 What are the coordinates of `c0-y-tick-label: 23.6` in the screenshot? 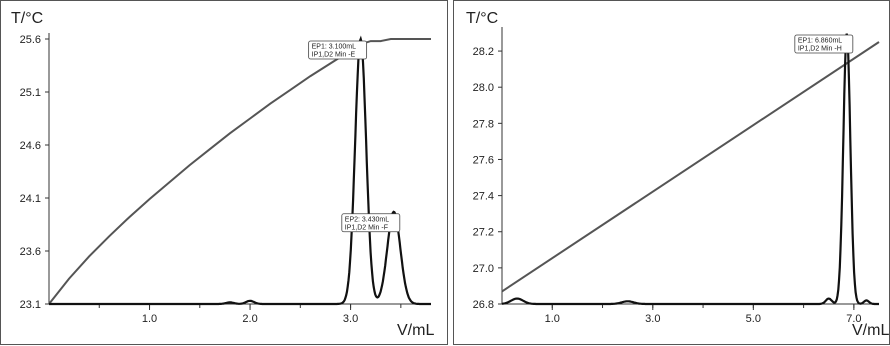 It's located at (30, 252).